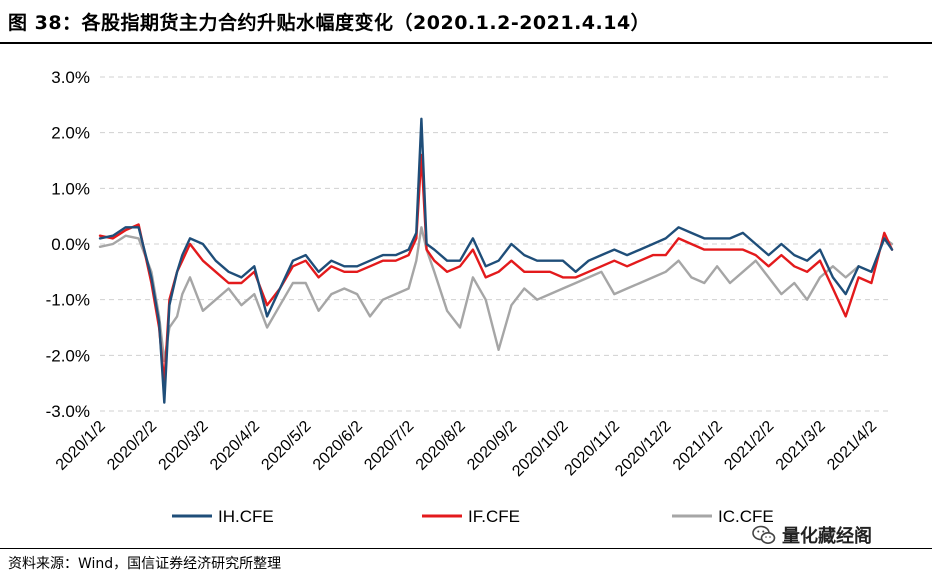 The width and height of the screenshot is (932, 575). Describe the element at coordinates (132, 446) in the screenshot. I see `x-tick-label: 2020/2/2` at that location.